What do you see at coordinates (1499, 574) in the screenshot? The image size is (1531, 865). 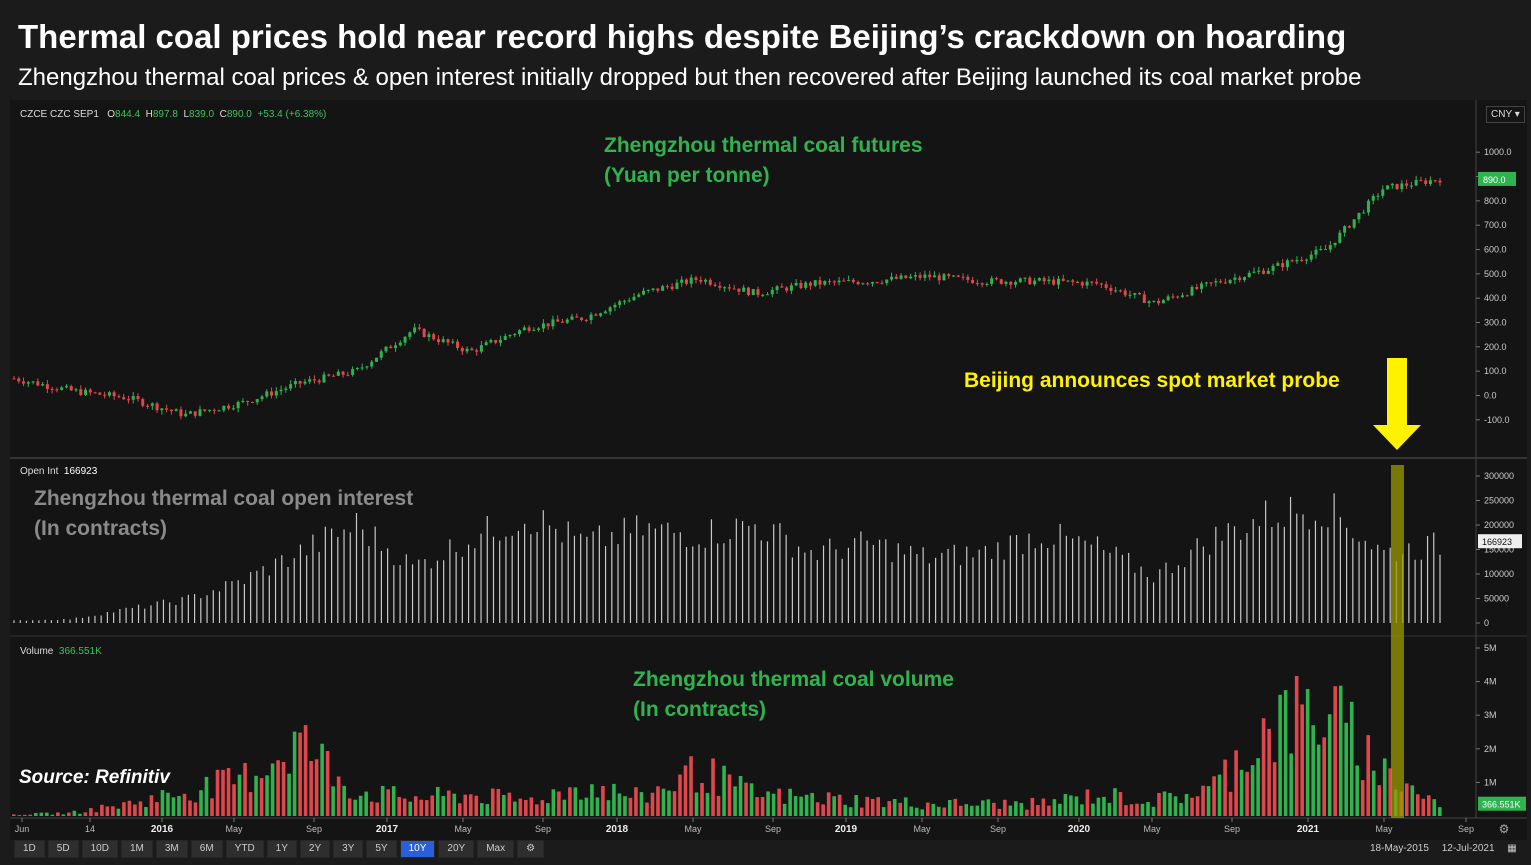 I see `y-tick-label: 100000` at bounding box center [1499, 574].